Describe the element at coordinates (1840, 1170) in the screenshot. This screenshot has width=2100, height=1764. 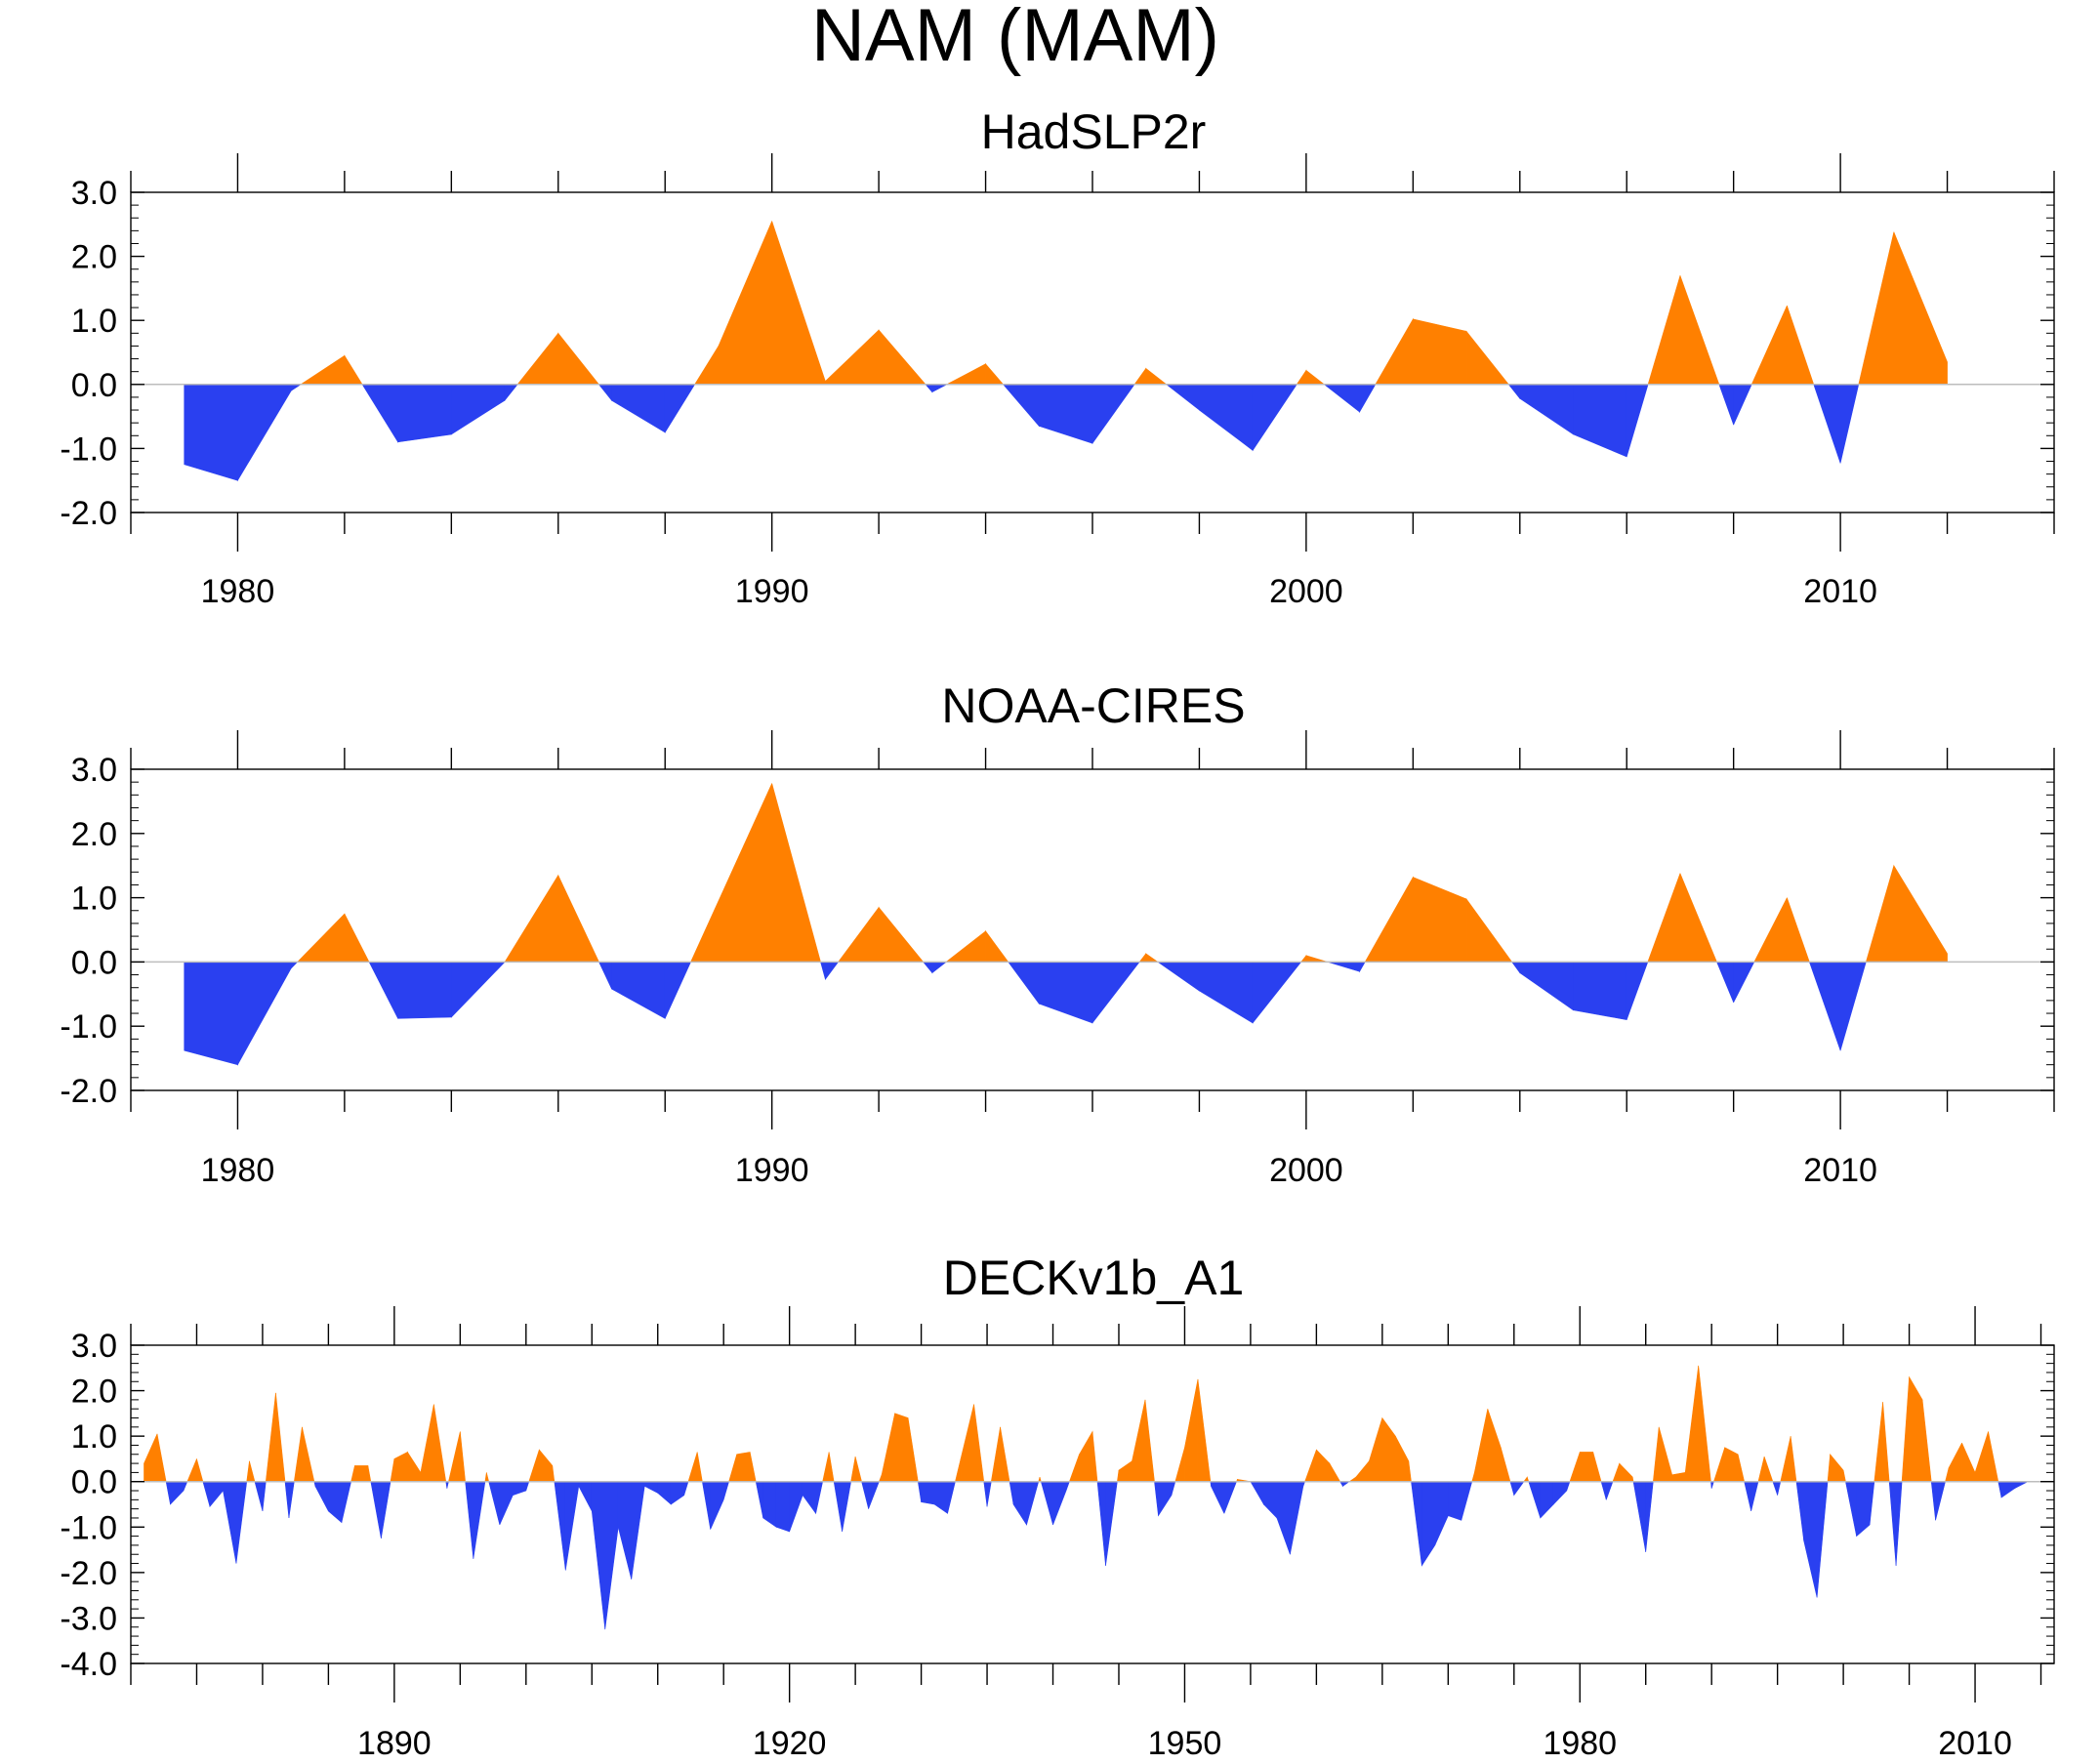
I see `x-tick-label: 2010` at that location.